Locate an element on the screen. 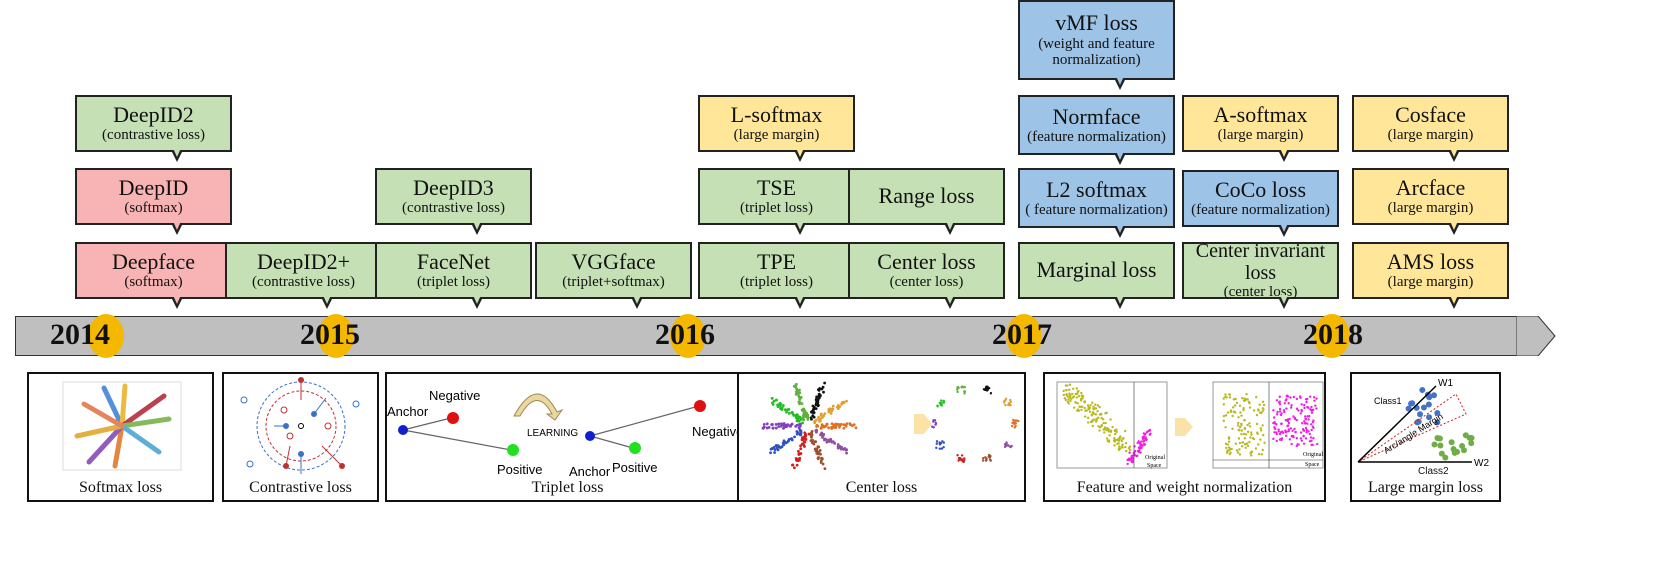 The width and height of the screenshot is (1680, 570). method-name: Arcface is located at coordinates (1430, 188).